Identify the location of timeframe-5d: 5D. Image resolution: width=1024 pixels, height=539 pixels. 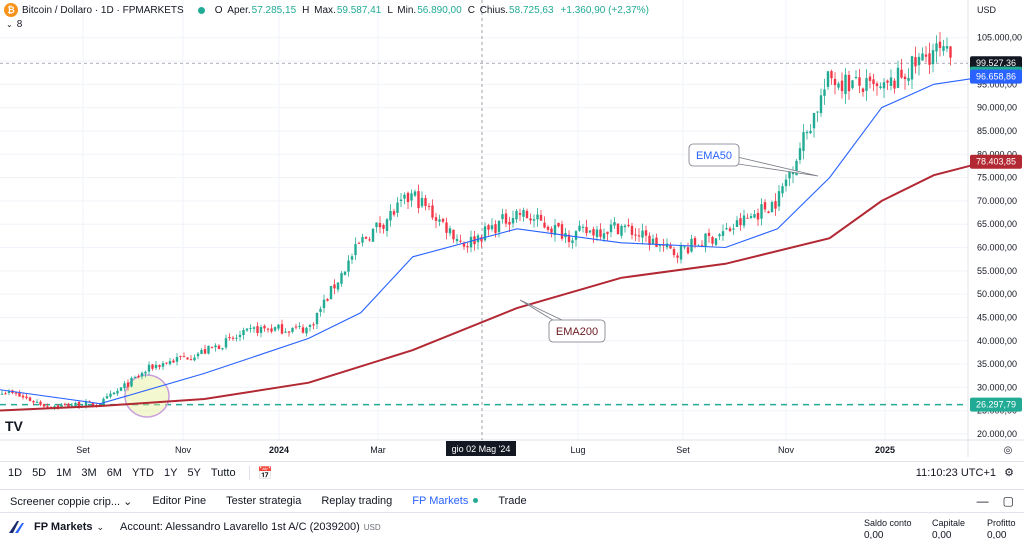
(39, 472).